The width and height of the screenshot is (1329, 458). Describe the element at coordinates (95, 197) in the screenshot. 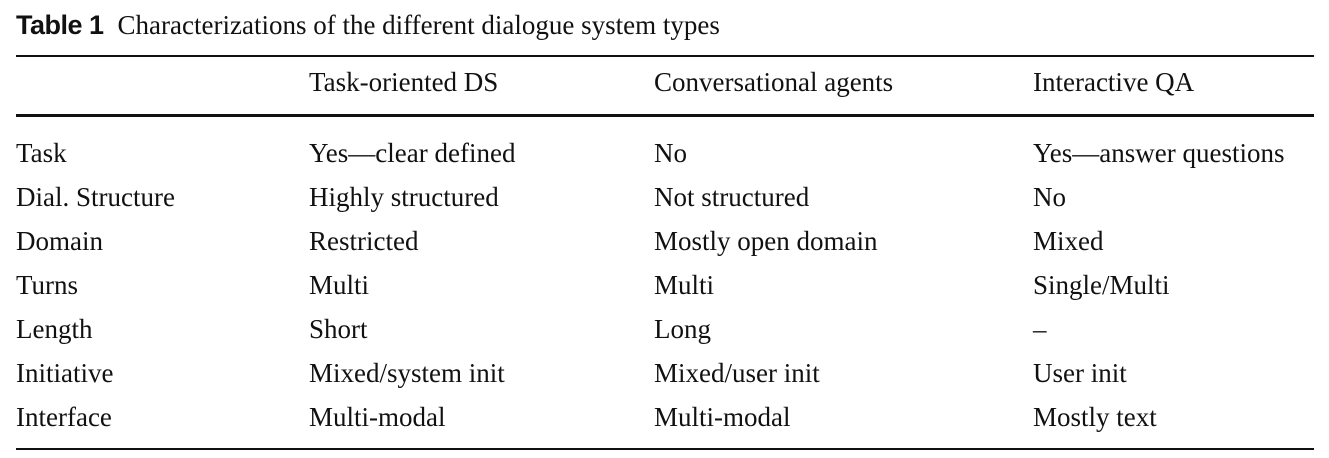

I see `row-label: Dial. Structure` at that location.